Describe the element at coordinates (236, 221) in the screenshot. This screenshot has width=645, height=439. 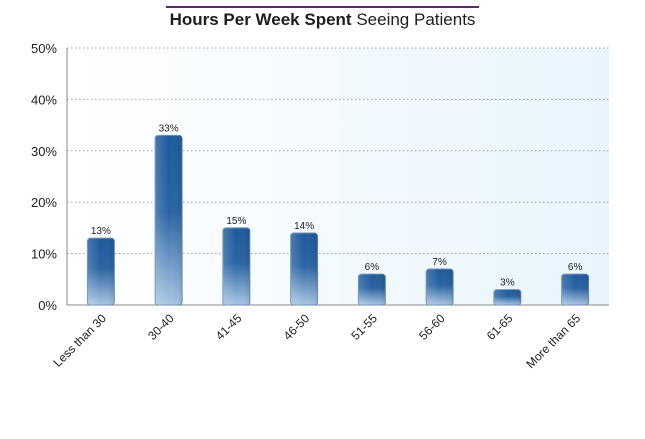
I see `data-label: 15%` at that location.